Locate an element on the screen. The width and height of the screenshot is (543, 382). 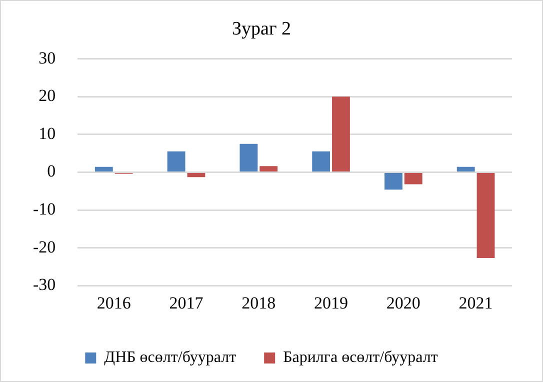
x-tick-label: 2019 is located at coordinates (331, 302).